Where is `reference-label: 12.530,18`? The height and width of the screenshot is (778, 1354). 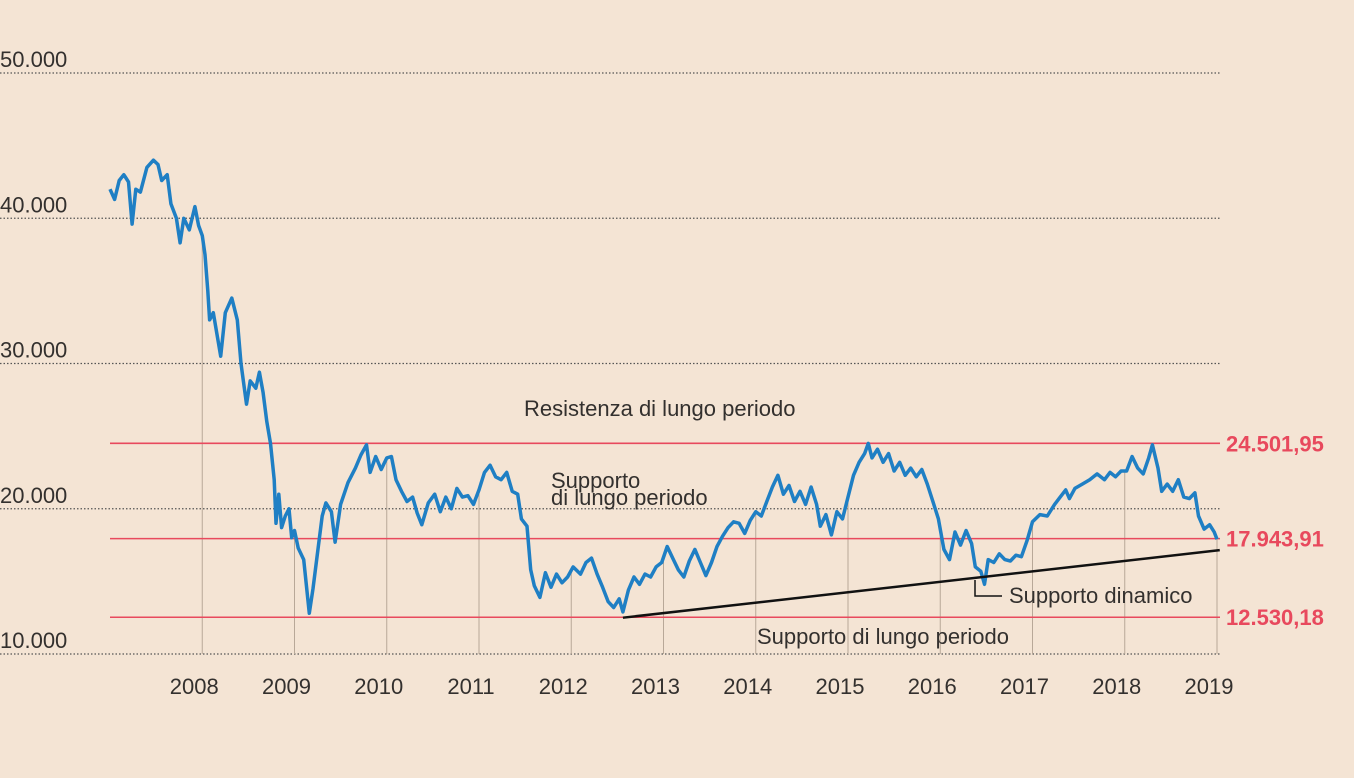
reference-label: 12.530,18 is located at coordinates (1275, 617).